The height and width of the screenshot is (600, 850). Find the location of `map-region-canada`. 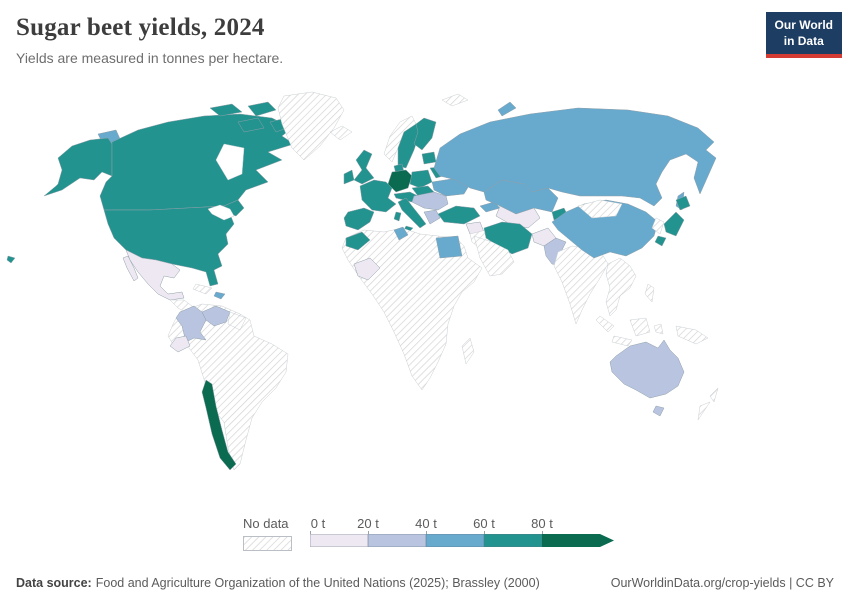

map-region-canada is located at coordinates (197, 162).